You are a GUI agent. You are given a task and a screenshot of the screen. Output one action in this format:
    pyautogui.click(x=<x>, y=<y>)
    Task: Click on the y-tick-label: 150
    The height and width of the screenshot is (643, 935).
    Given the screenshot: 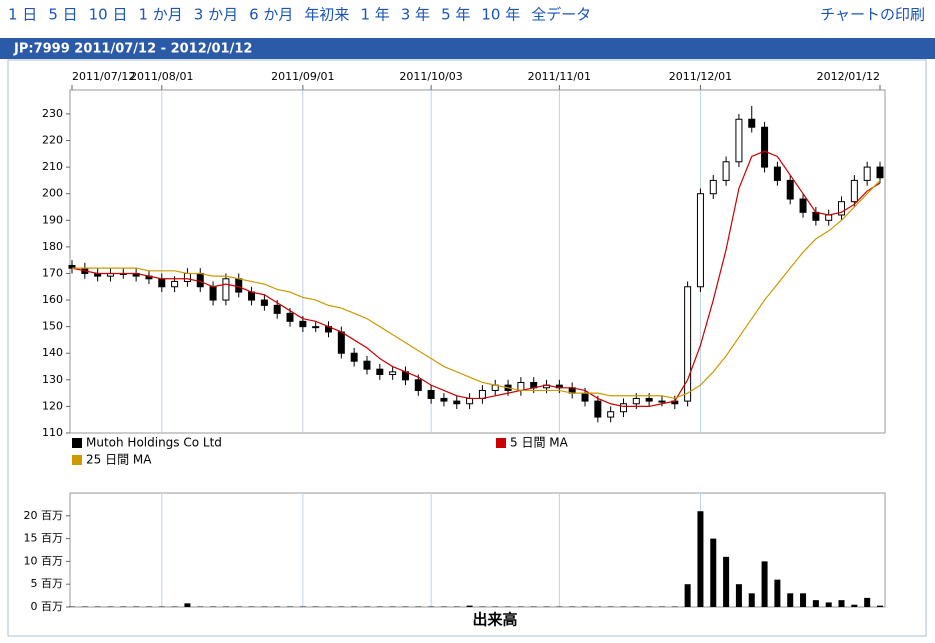 What is the action you would take?
    pyautogui.click(x=52, y=326)
    